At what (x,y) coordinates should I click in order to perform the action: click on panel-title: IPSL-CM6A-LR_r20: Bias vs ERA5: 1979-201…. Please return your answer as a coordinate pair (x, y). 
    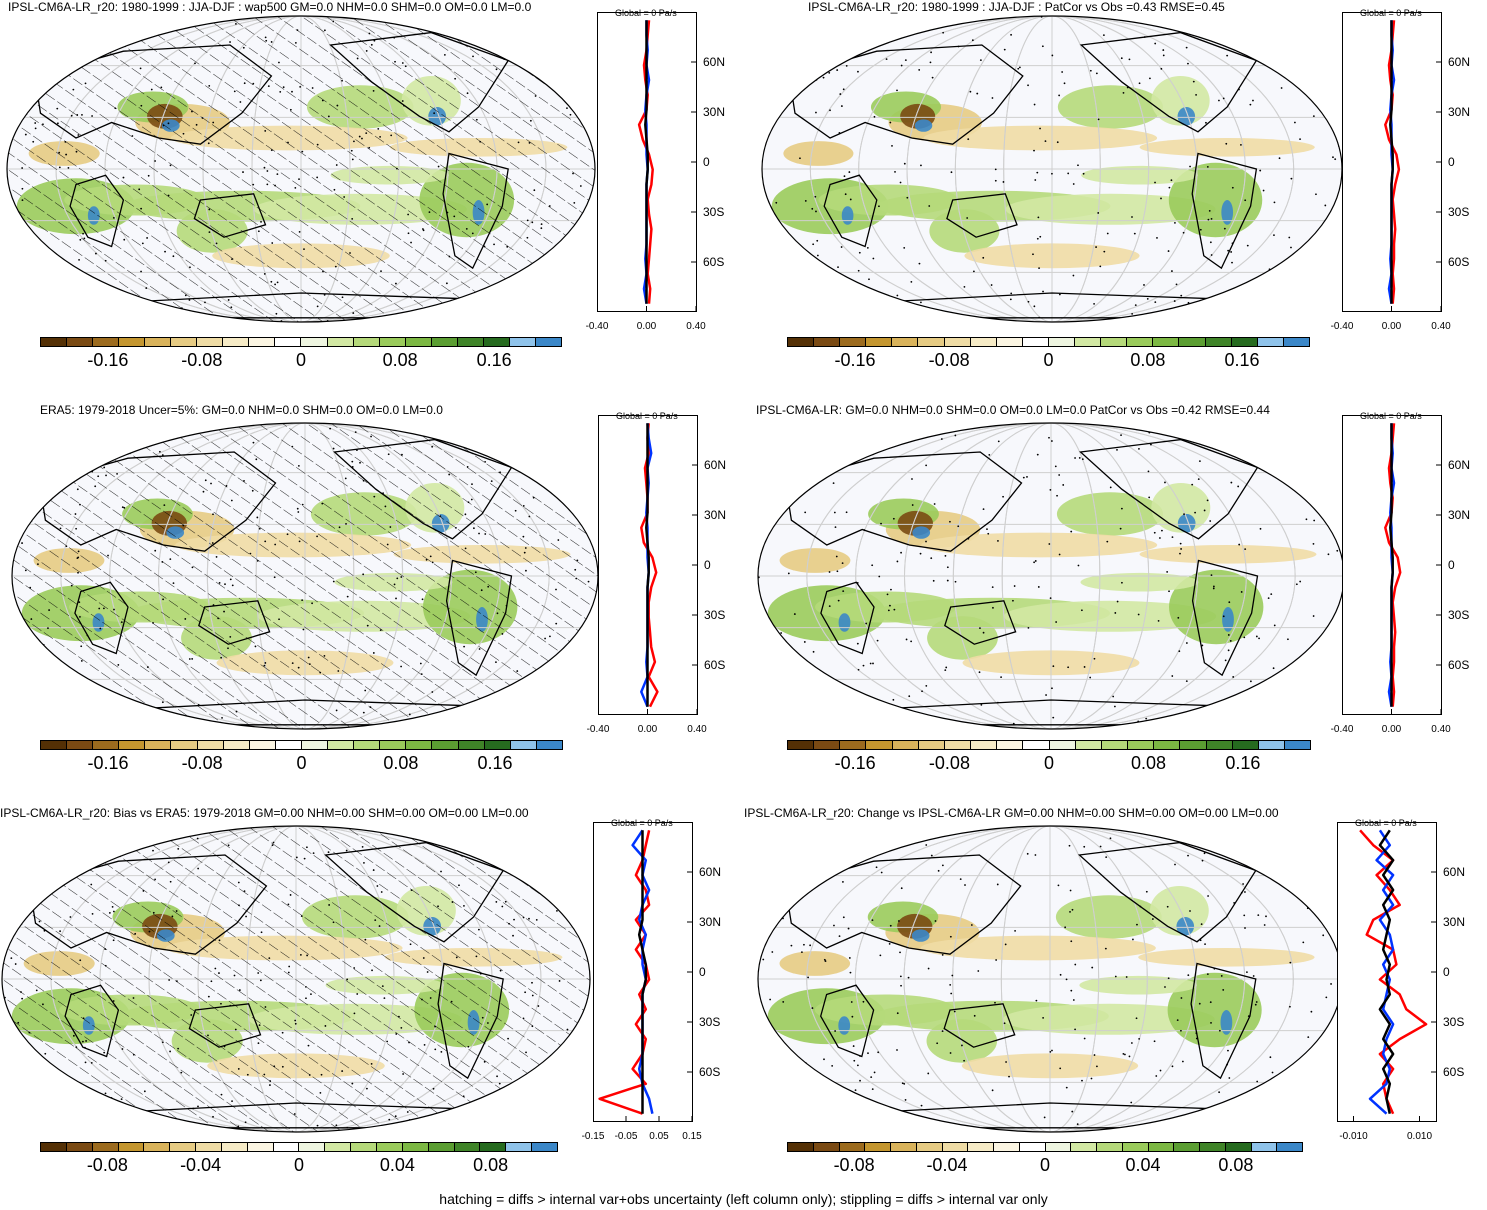
    Looking at the image, I should click on (264, 813).